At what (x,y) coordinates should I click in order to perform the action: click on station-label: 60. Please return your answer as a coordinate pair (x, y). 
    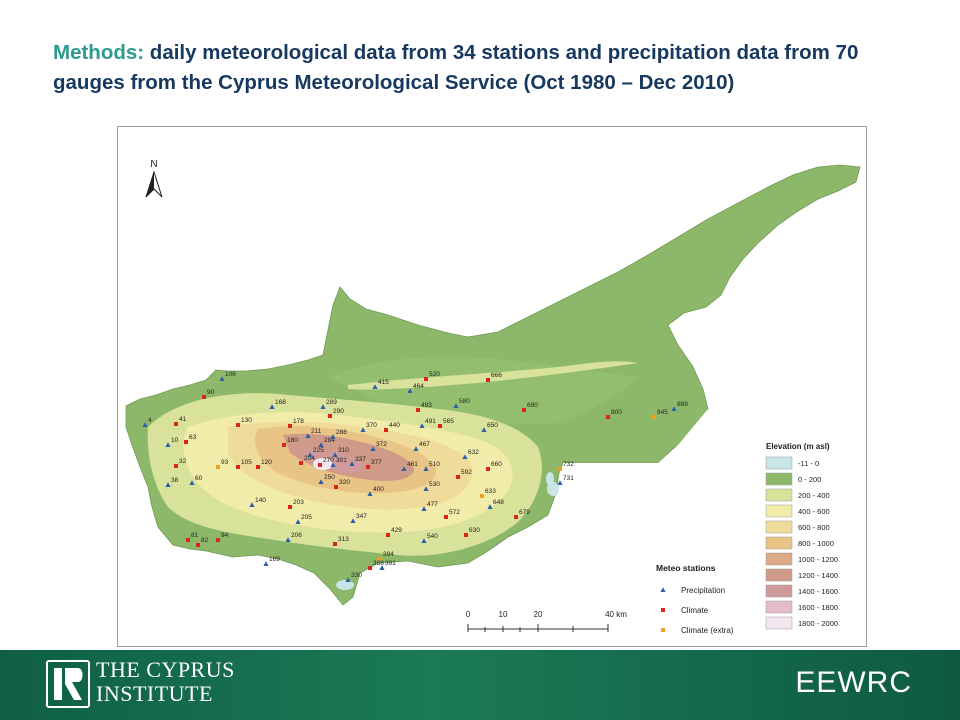
    Looking at the image, I should click on (199, 478).